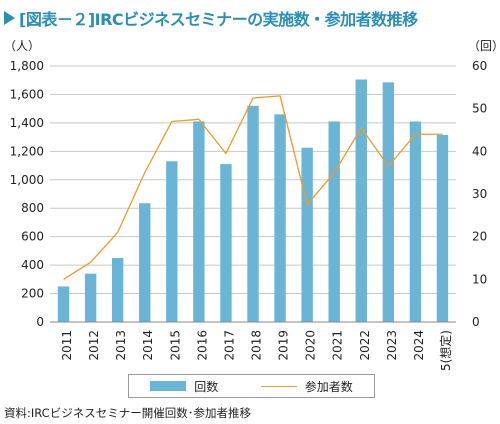  What do you see at coordinates (419, 345) in the screenshot?
I see `x-tick-label: 2024` at bounding box center [419, 345].